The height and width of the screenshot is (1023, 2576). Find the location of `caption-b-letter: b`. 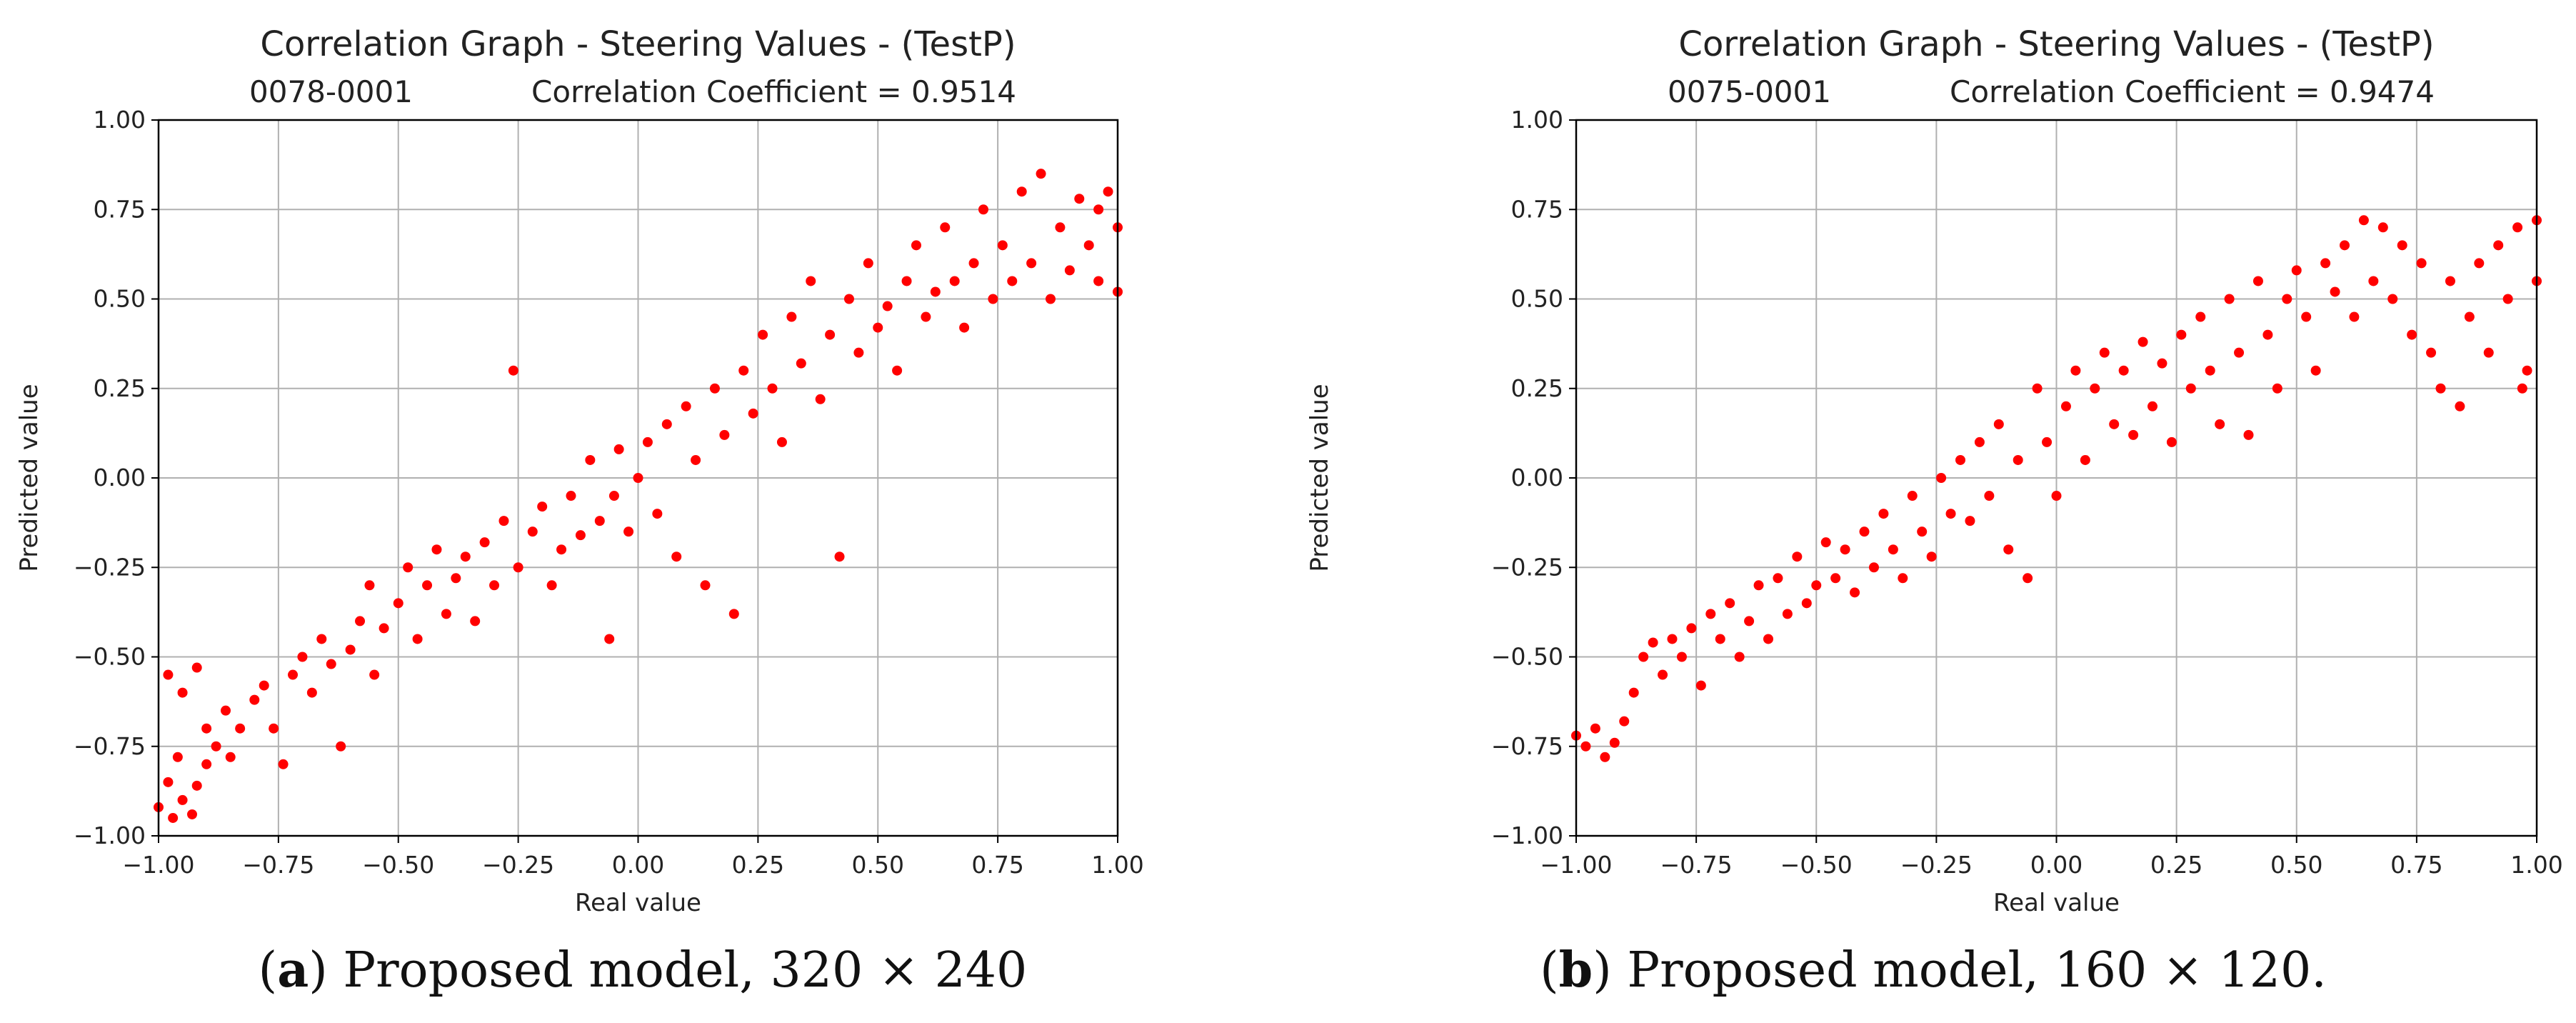

caption-b-letter: b is located at coordinates (1575, 970).